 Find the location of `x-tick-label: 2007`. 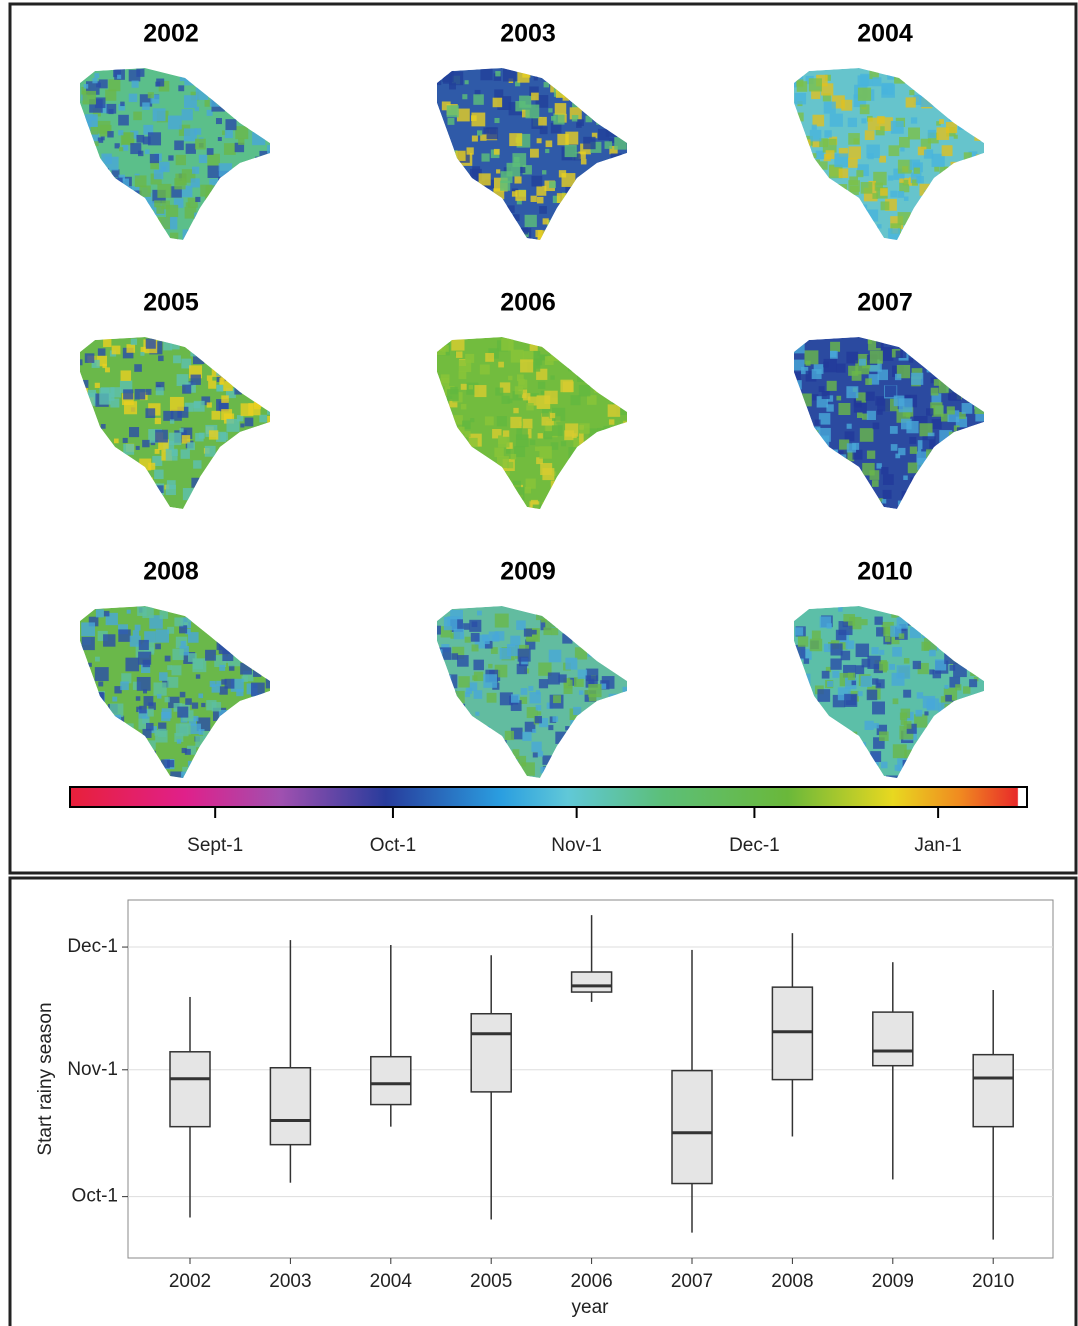

x-tick-label: 2007 is located at coordinates (692, 1281).